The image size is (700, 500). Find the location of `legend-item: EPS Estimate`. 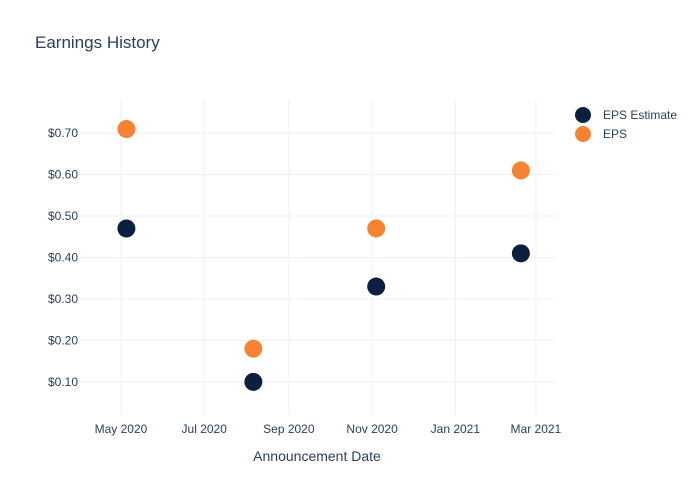

legend-item: EPS Estimate is located at coordinates (626, 115).